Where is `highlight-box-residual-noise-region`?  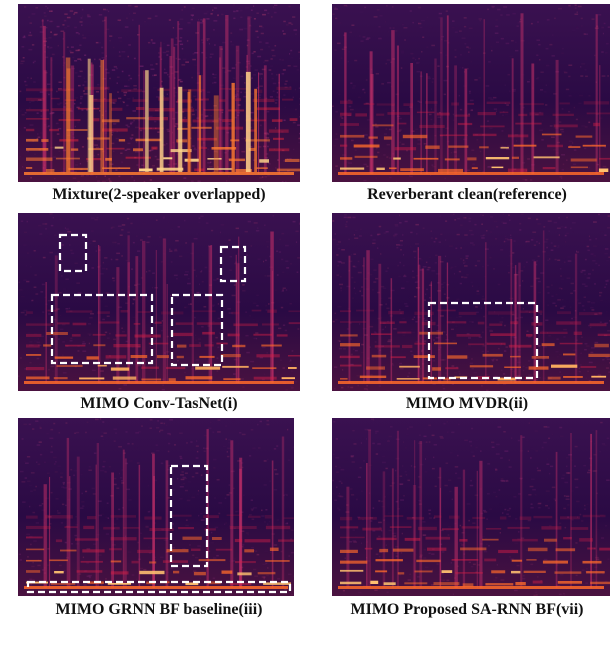 highlight-box-residual-noise-region is located at coordinates (483, 340).